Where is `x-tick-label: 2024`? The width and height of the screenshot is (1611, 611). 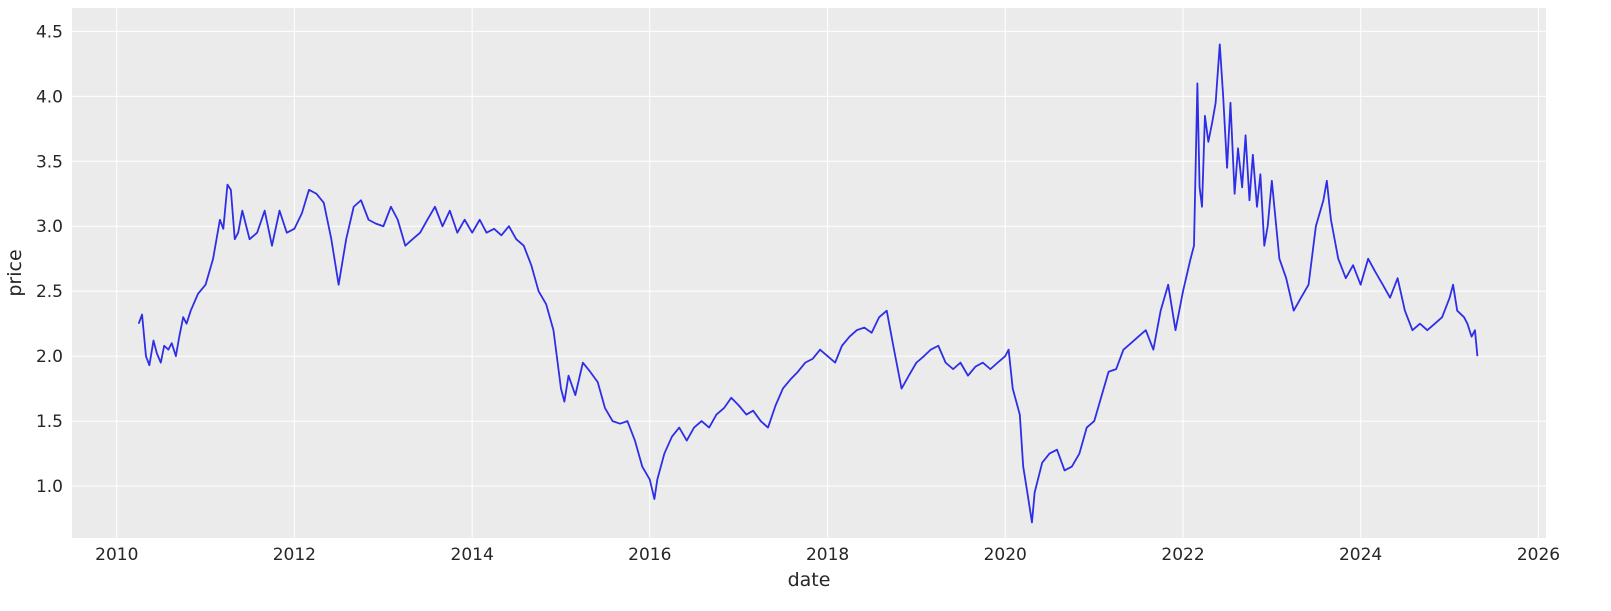 x-tick-label: 2024 is located at coordinates (1360, 555).